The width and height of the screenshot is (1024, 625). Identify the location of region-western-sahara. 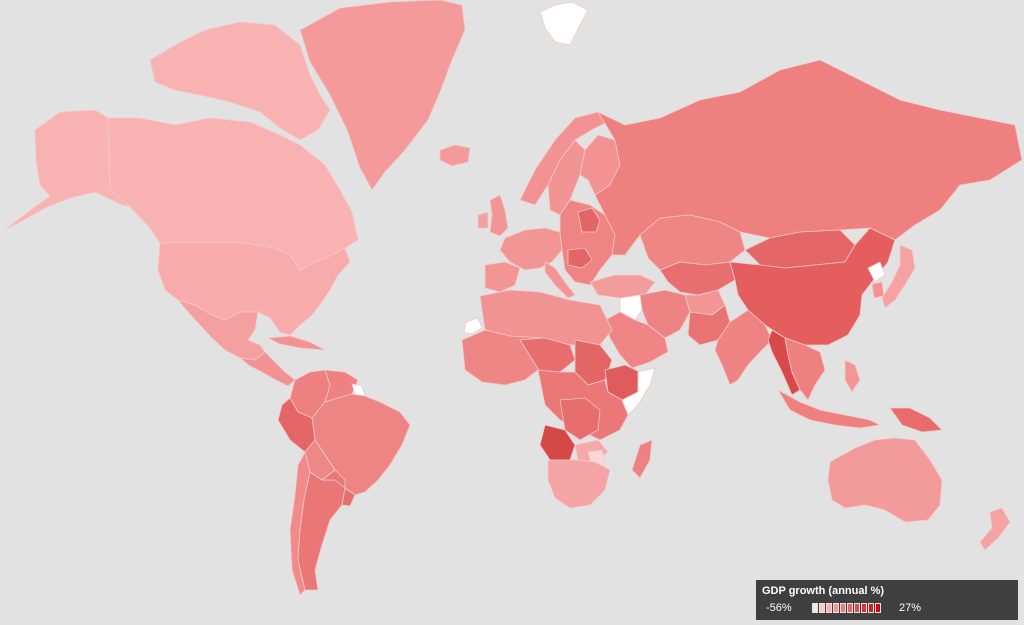
(473, 326).